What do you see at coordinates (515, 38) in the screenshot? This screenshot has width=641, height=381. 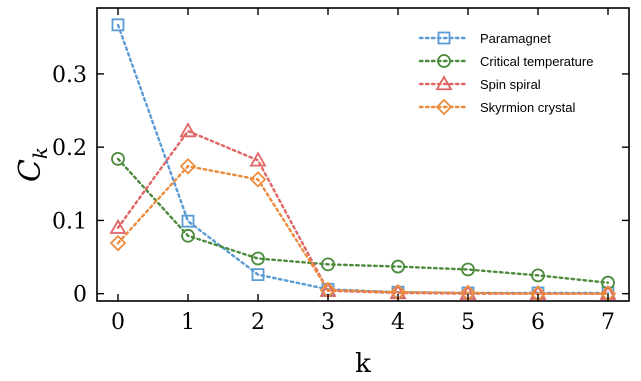 I see `legend-label: Paramagnet` at bounding box center [515, 38].